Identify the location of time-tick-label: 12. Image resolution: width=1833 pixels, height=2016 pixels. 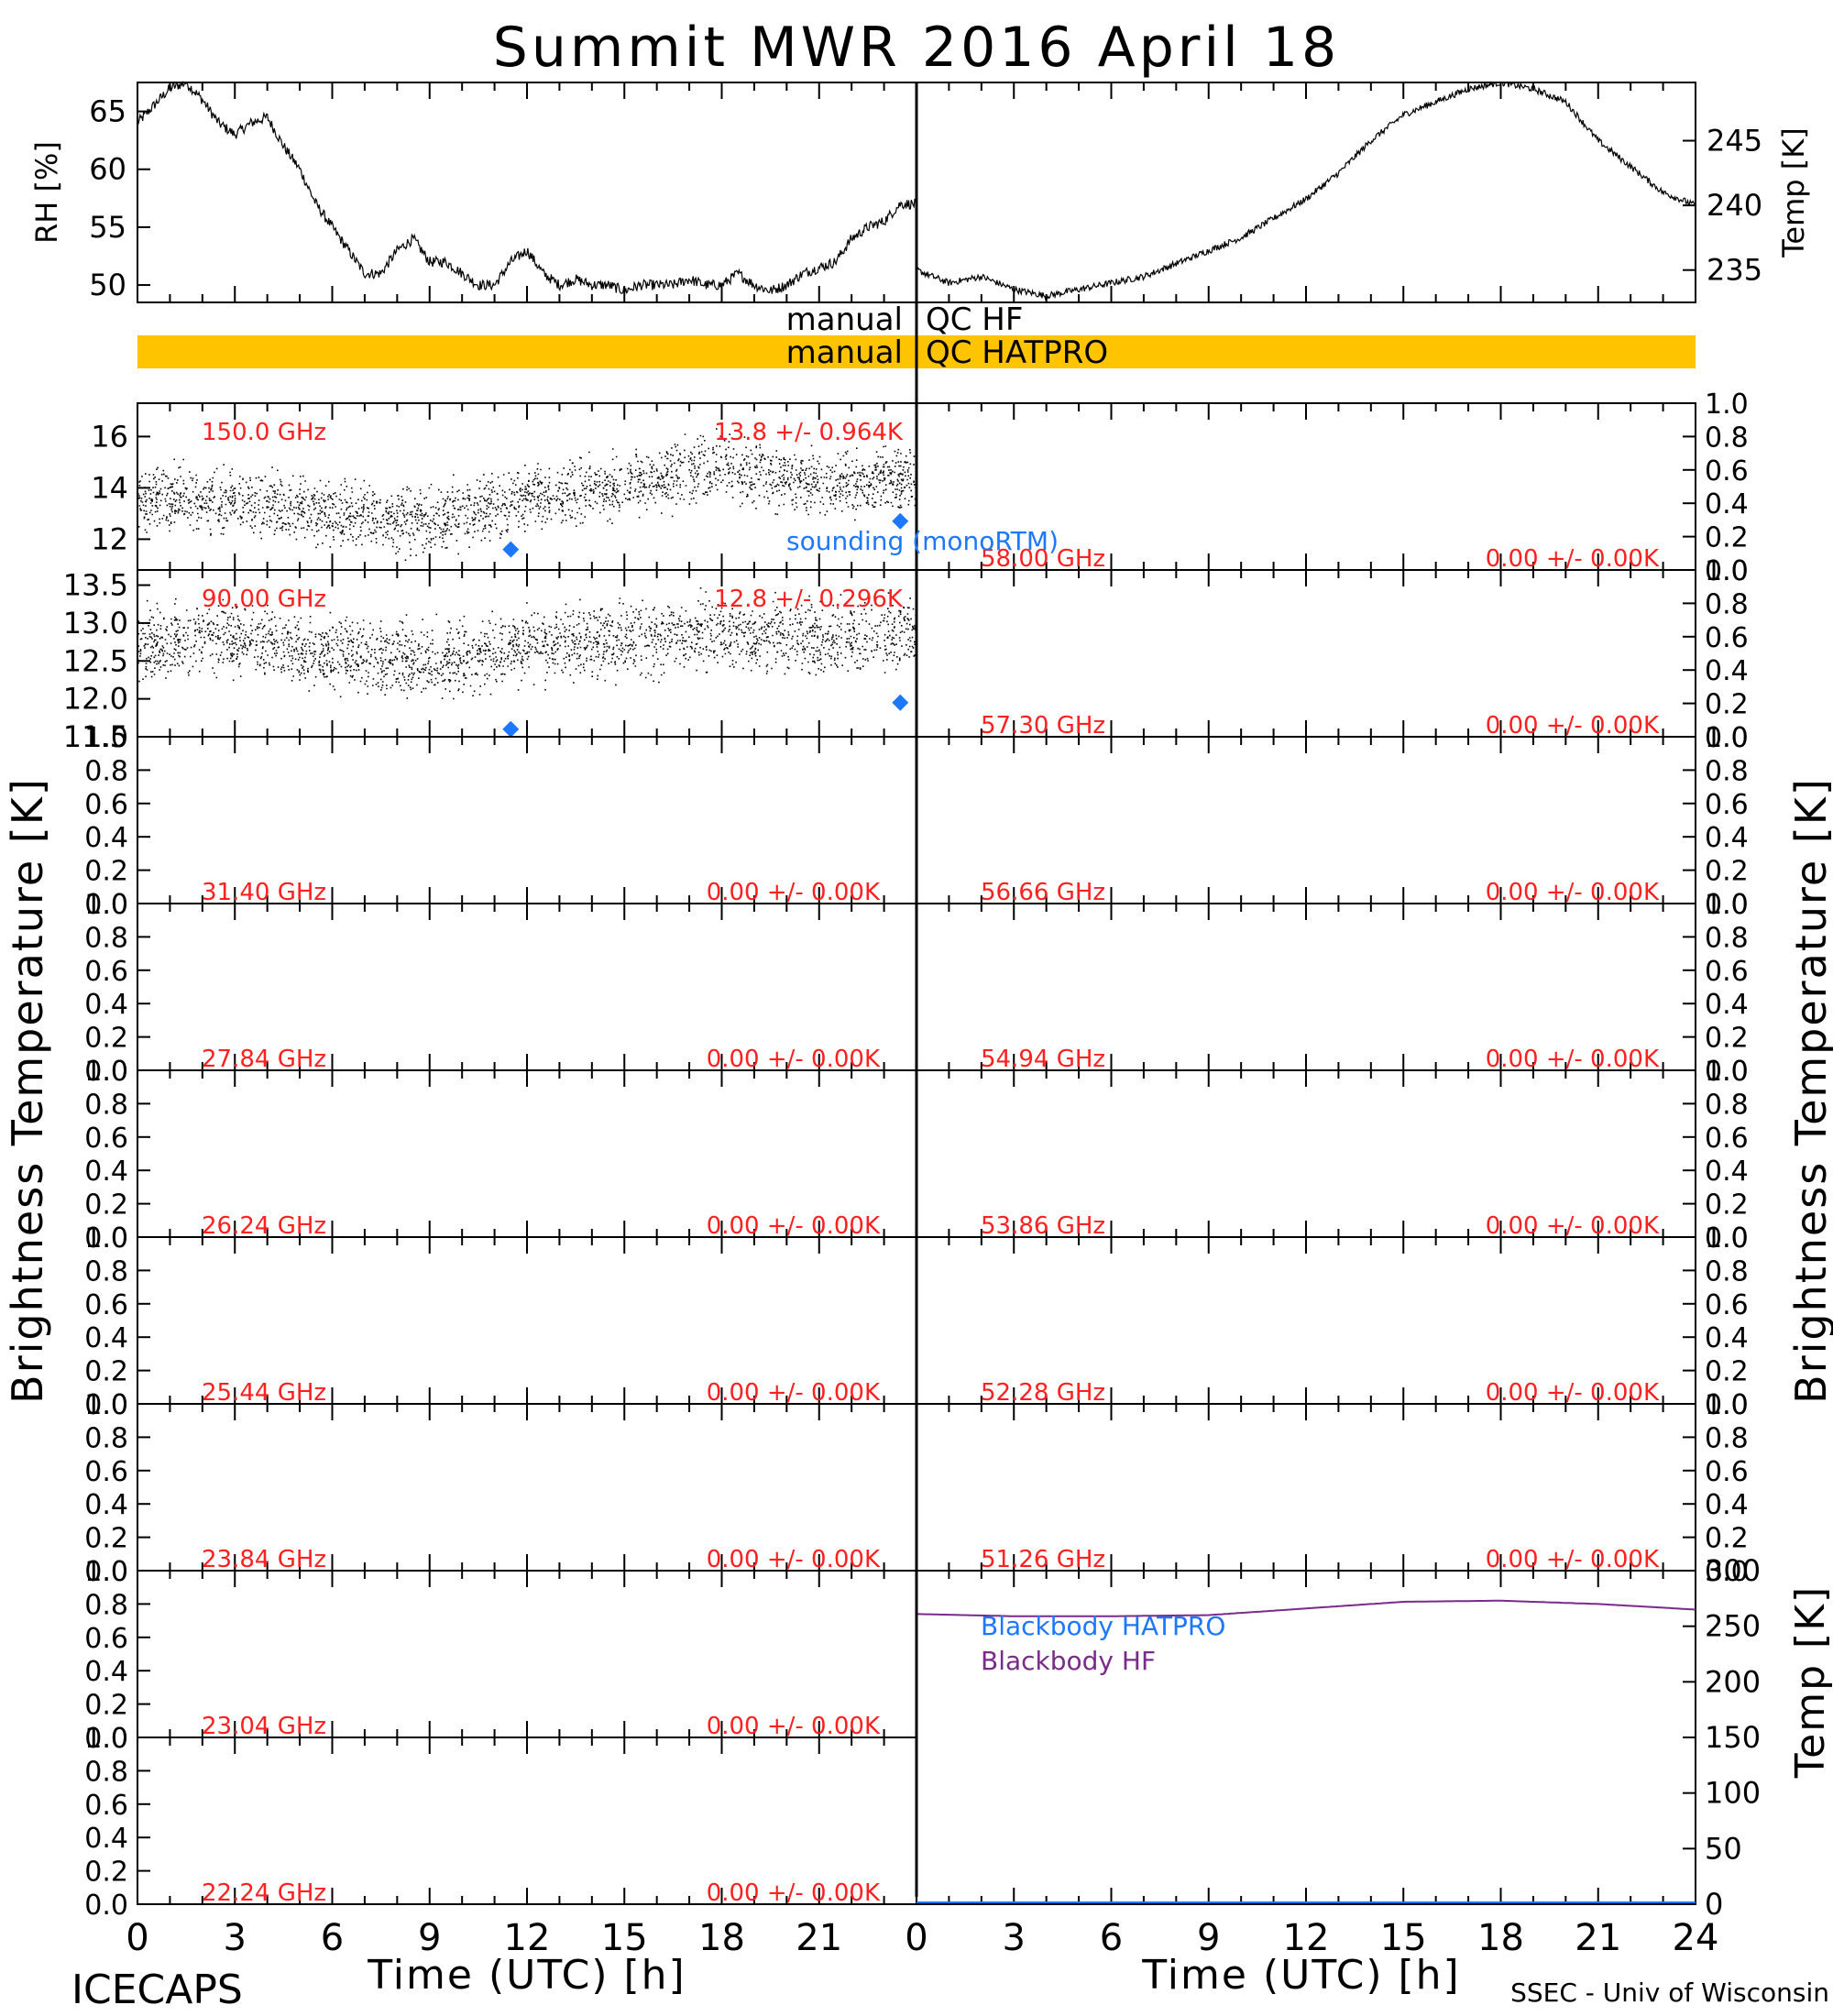
(1306, 1938).